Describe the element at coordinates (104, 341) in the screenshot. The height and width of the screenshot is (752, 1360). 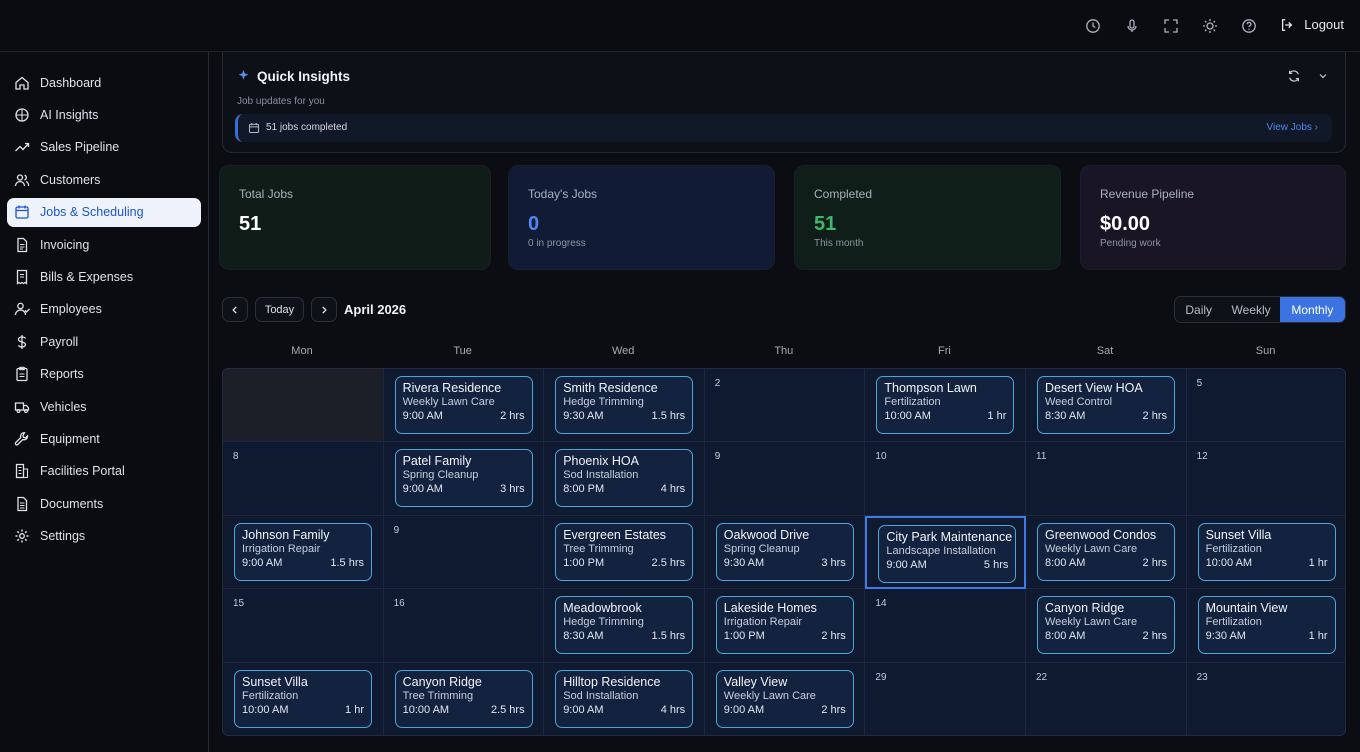
I see `sidebar-item-payroll: Payroll` at that location.